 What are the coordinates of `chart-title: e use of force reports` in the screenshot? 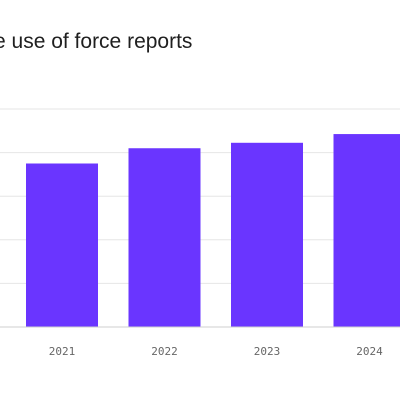 It's located at (96, 41).